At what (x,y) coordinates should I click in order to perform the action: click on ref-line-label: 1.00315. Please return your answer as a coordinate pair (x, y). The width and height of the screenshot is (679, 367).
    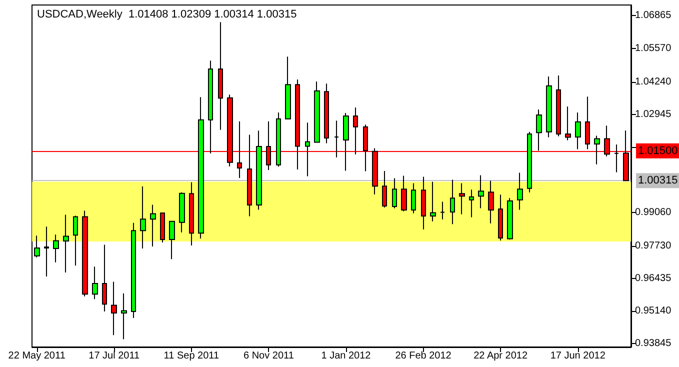
    Looking at the image, I should click on (658, 180).